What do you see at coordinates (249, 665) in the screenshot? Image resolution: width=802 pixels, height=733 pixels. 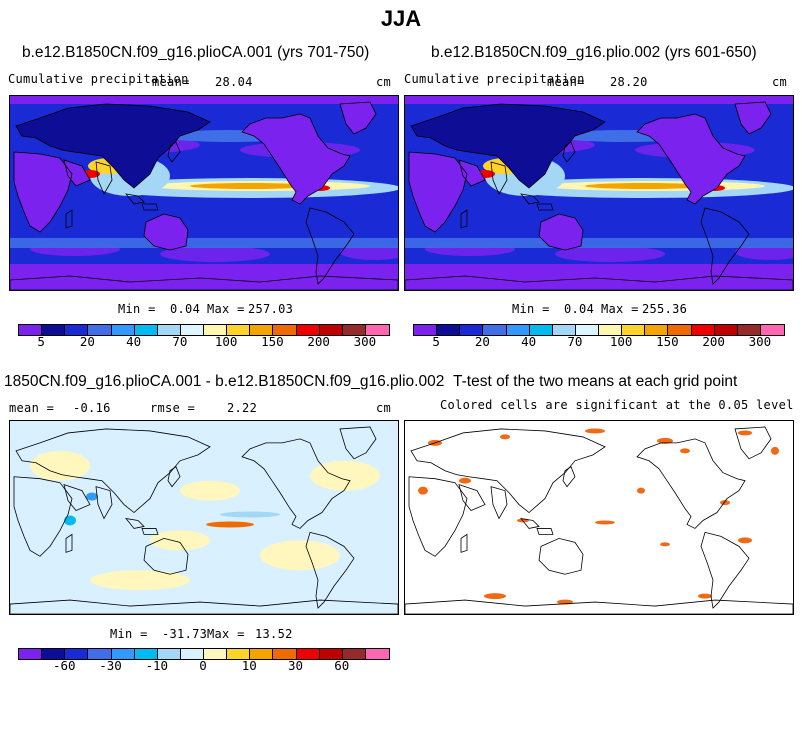 I see `colorbar-tick-label: 10` at bounding box center [249, 665].